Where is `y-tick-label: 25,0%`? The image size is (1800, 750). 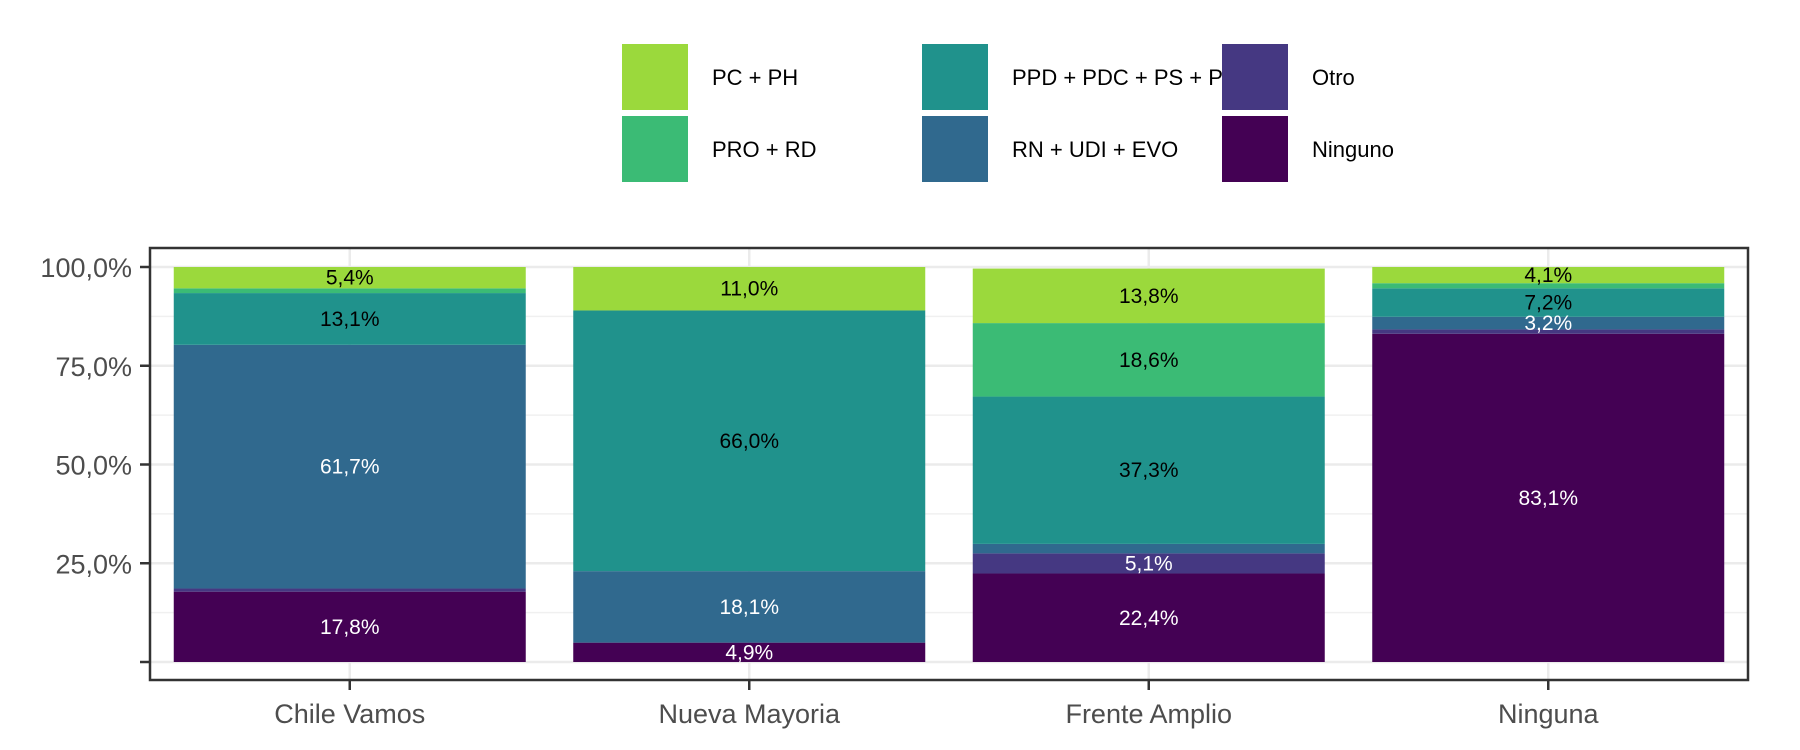
y-tick-label: 25,0% is located at coordinates (93, 564).